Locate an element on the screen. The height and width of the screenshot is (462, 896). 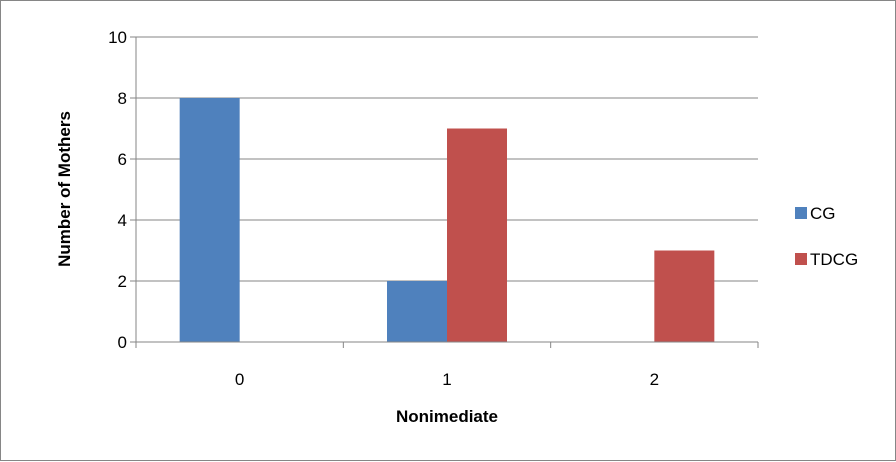
x-tick-label: 1 is located at coordinates (446, 379).